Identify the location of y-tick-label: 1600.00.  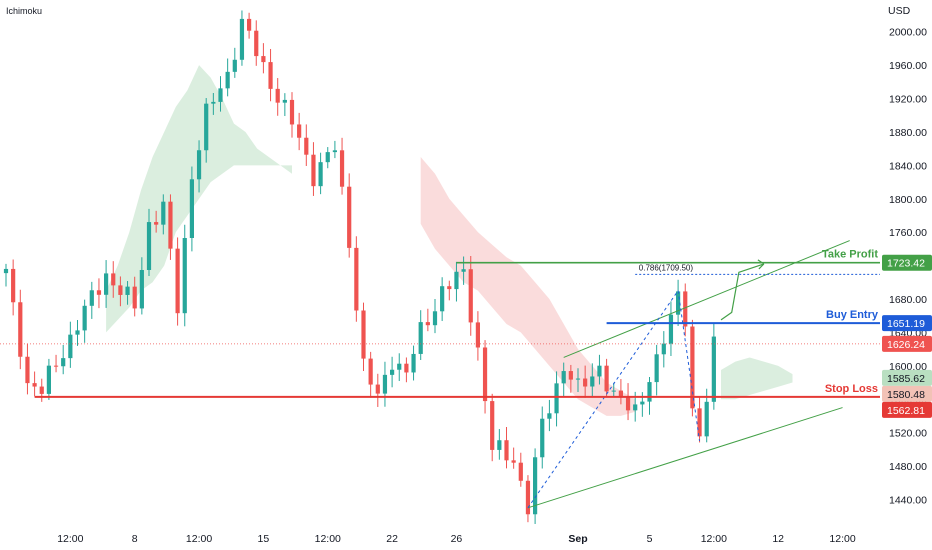
(908, 367).